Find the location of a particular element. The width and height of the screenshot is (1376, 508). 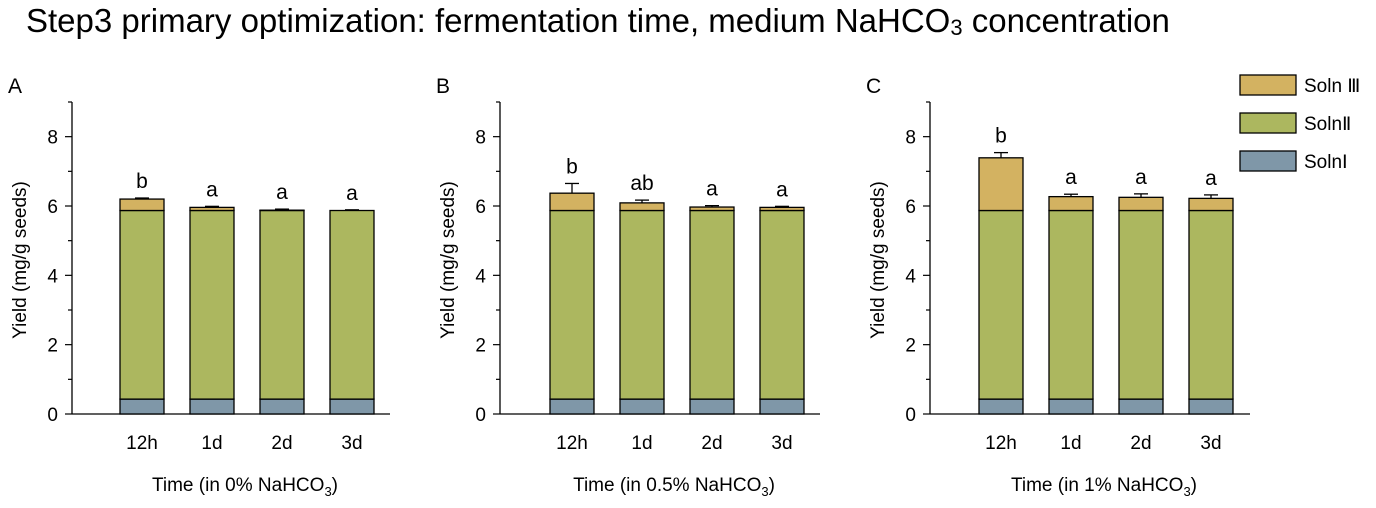

x-axis-label-main: Time (in 0.5% NaHCO is located at coordinates (667, 485).